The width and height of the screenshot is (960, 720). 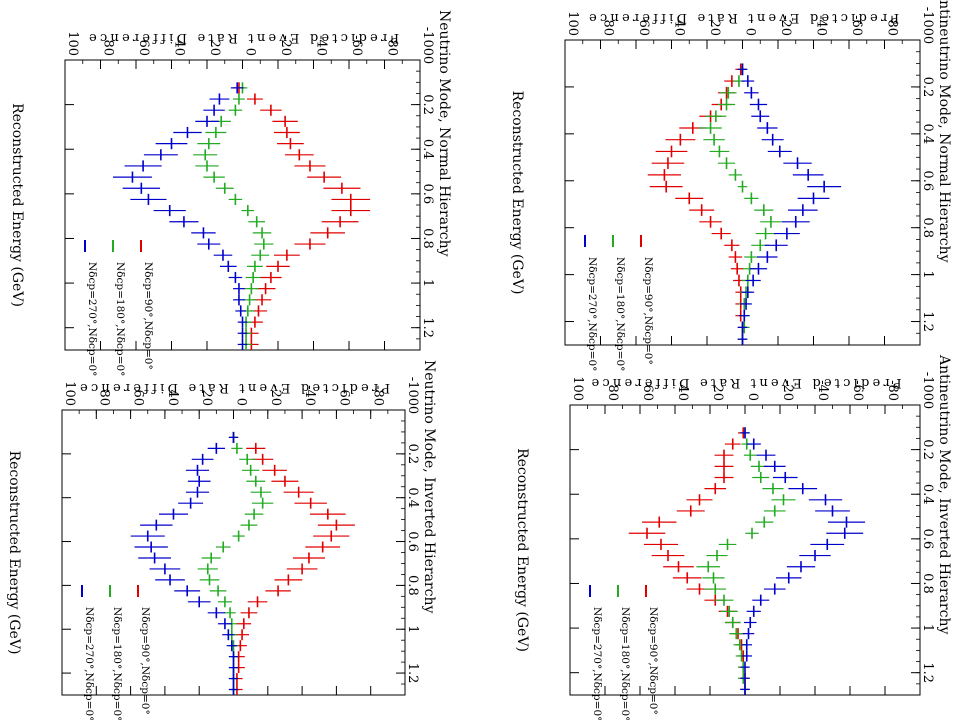 I want to click on panel-title: Neutrino Mode, Inverted Hierarchy, so click(x=429, y=486).